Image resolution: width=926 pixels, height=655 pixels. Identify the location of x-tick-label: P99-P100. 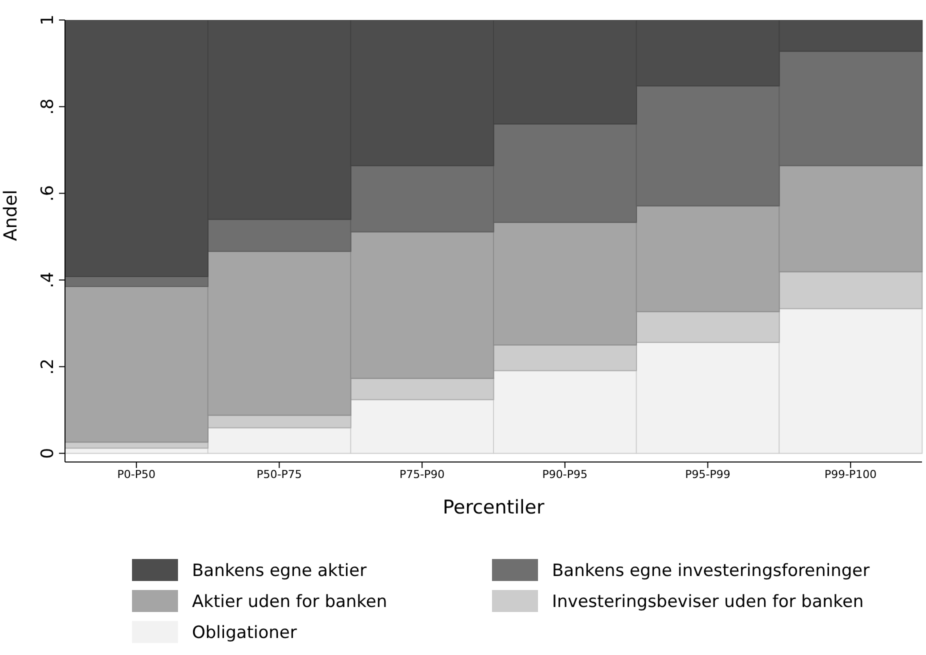
(850, 474).